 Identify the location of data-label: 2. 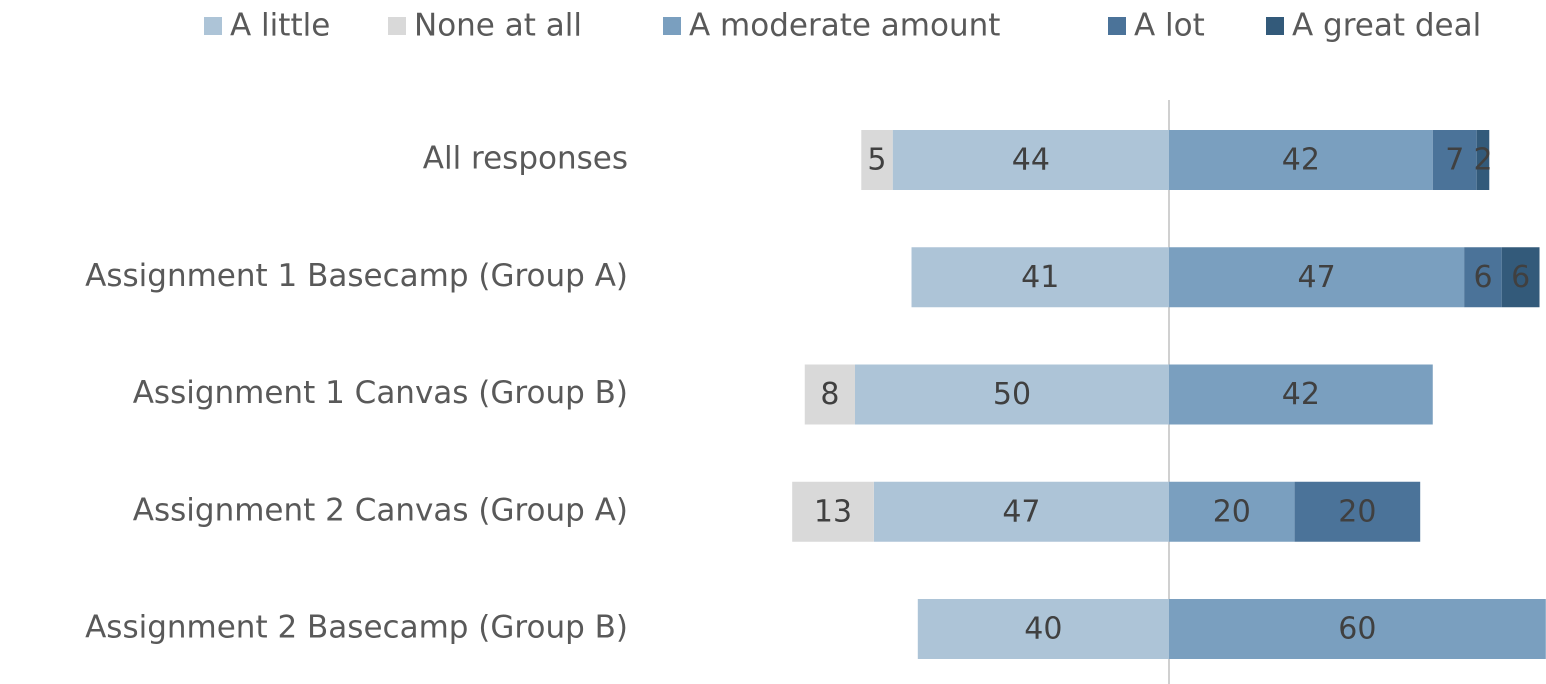
(1482, 160).